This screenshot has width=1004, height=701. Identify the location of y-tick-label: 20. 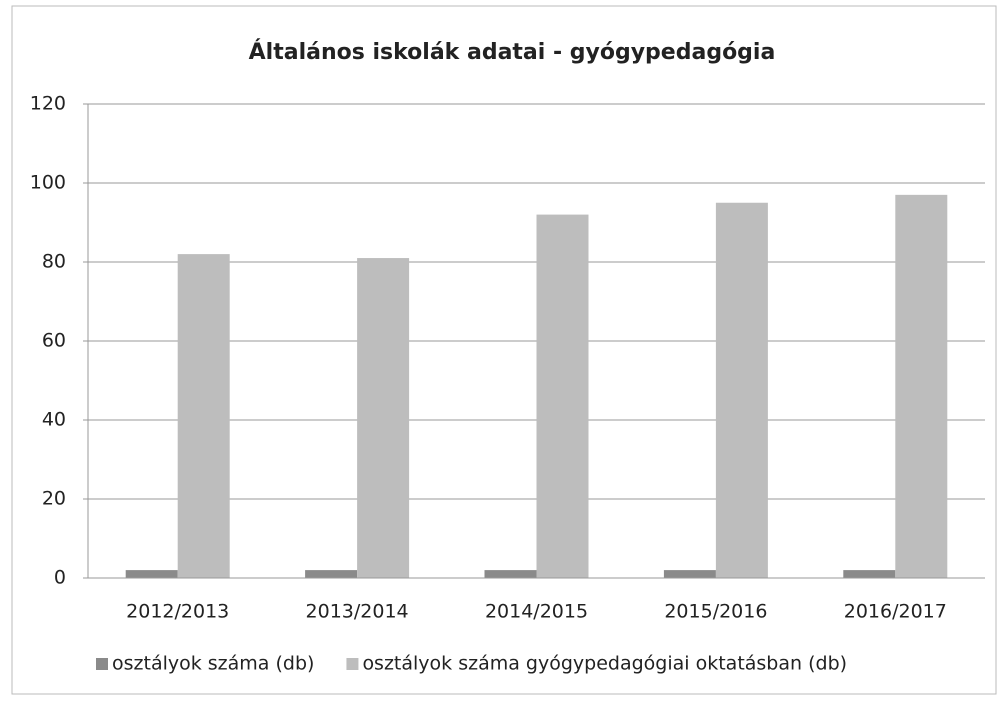
(54, 499).